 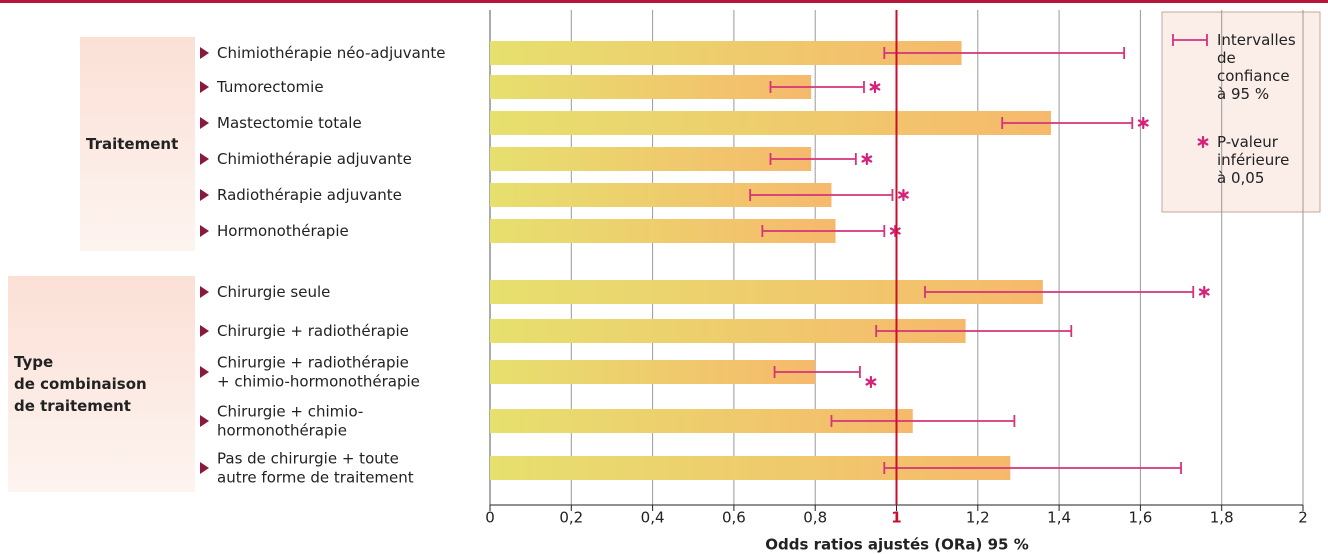 I want to click on x-tick-label: 0,4, so click(x=653, y=518).